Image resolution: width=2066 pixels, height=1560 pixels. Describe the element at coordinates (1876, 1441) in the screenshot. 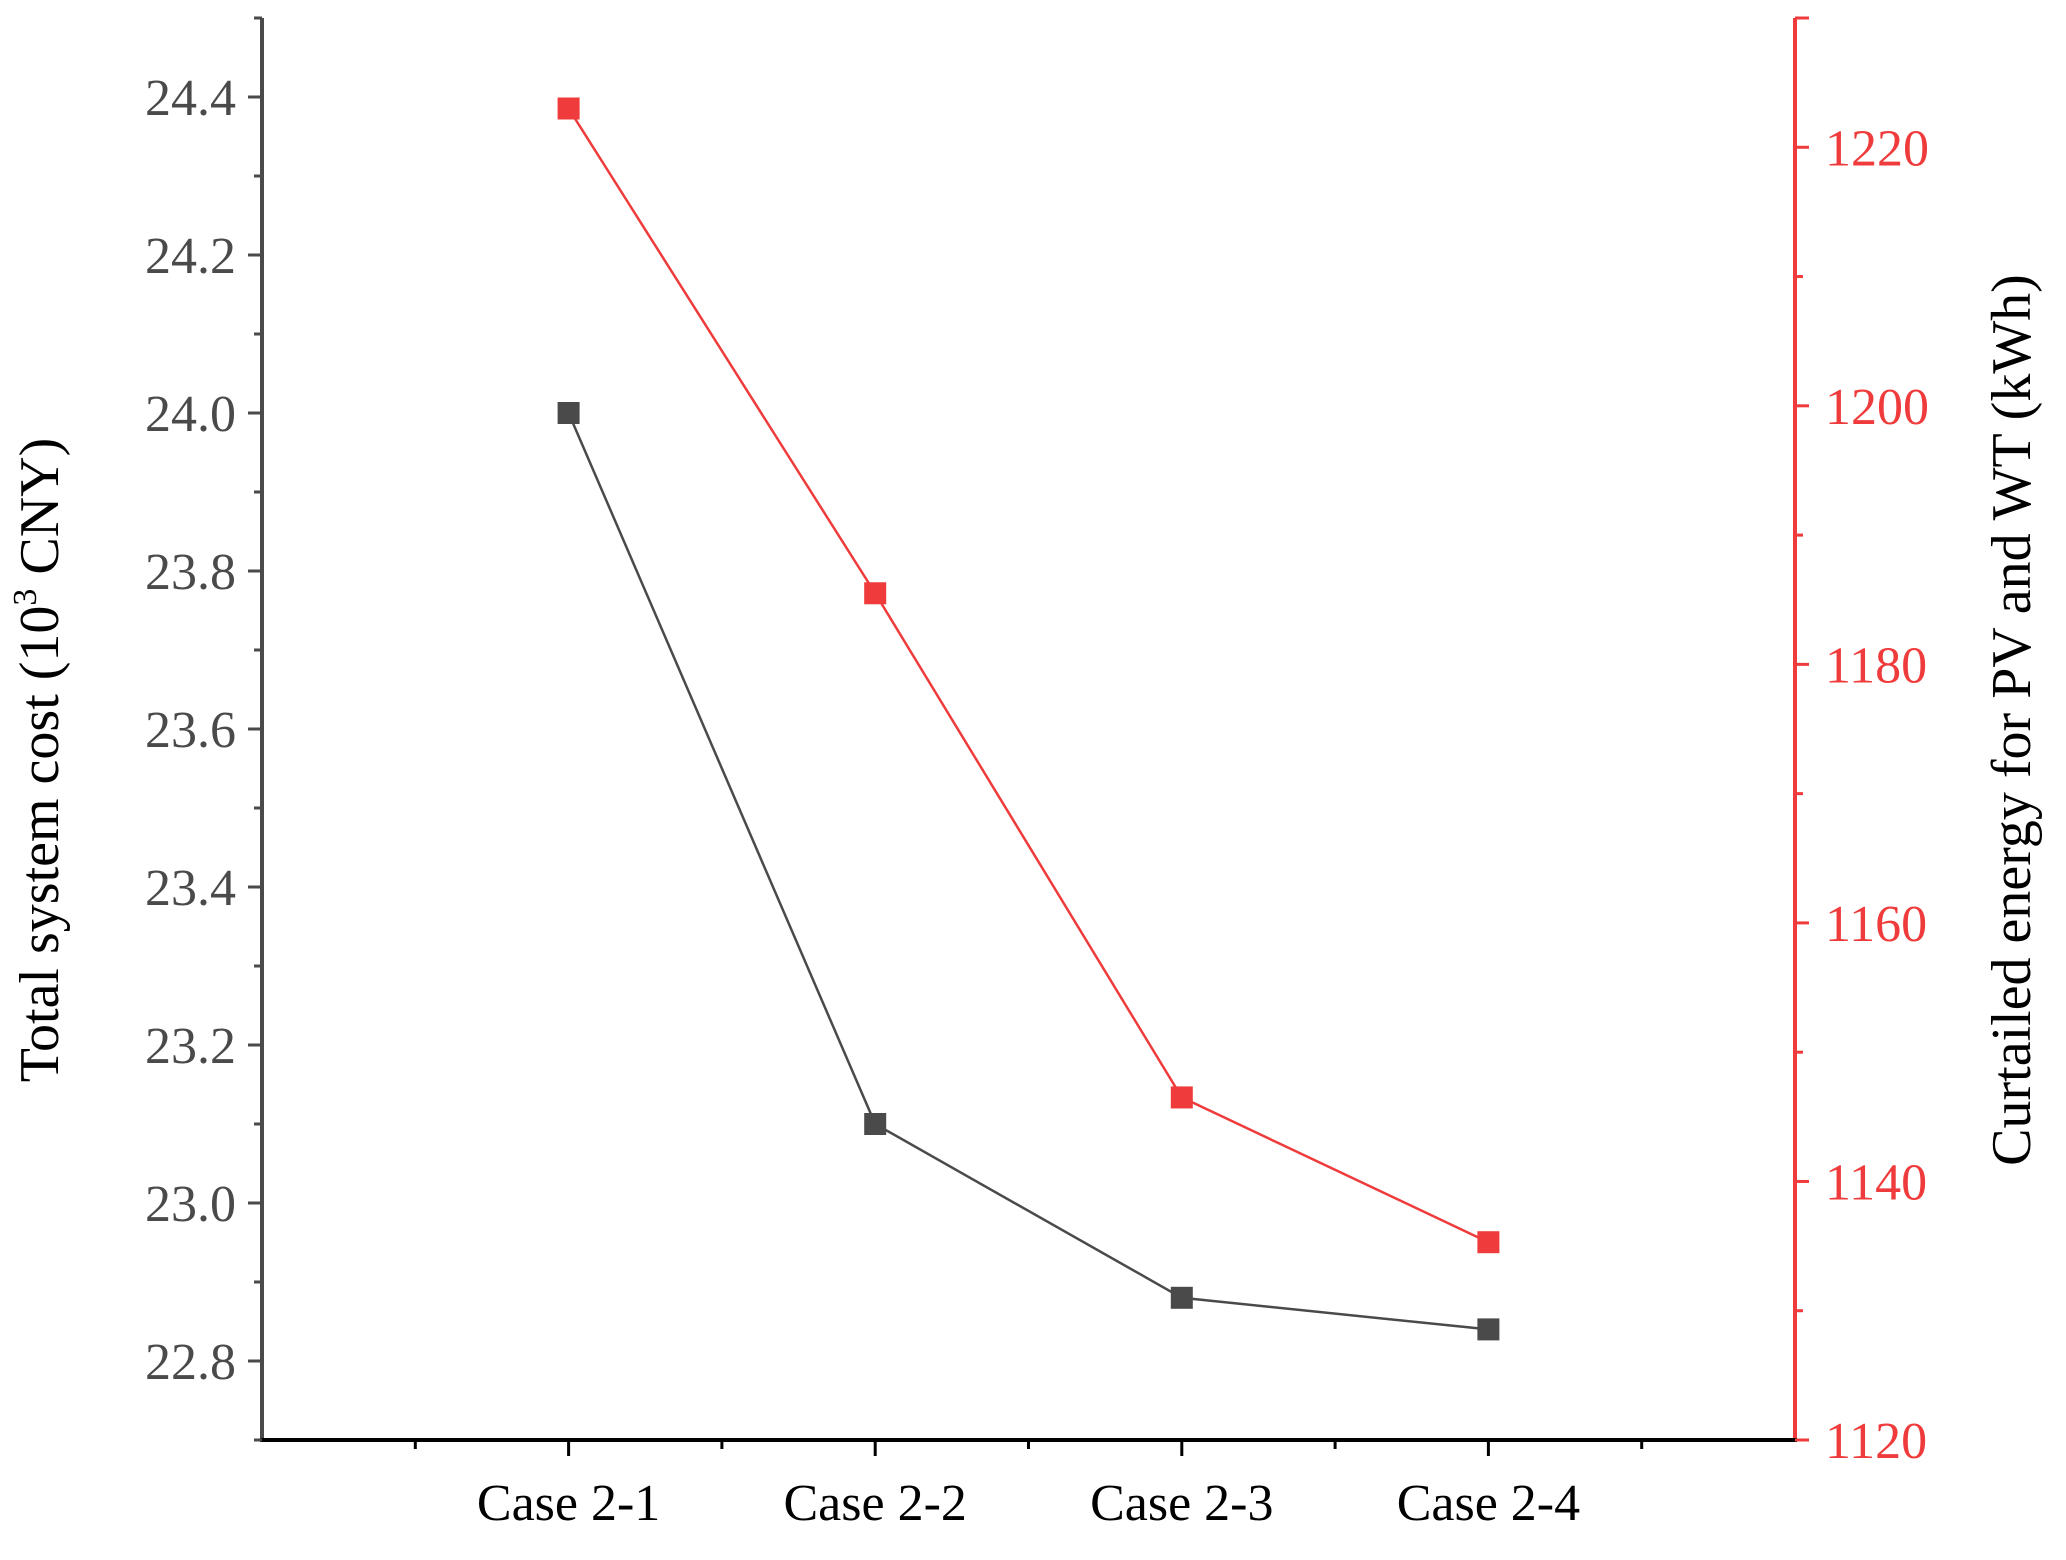

I see `right-tick-label: 1120` at that location.